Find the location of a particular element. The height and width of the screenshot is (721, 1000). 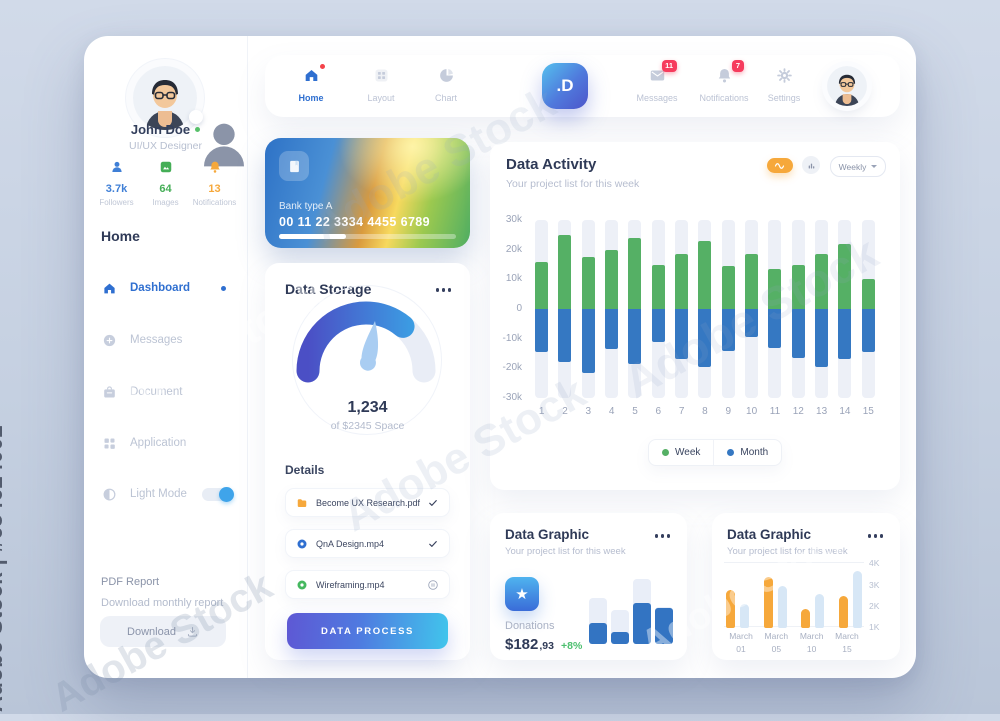

x-tick-line2: 10 is located at coordinates (811, 648).